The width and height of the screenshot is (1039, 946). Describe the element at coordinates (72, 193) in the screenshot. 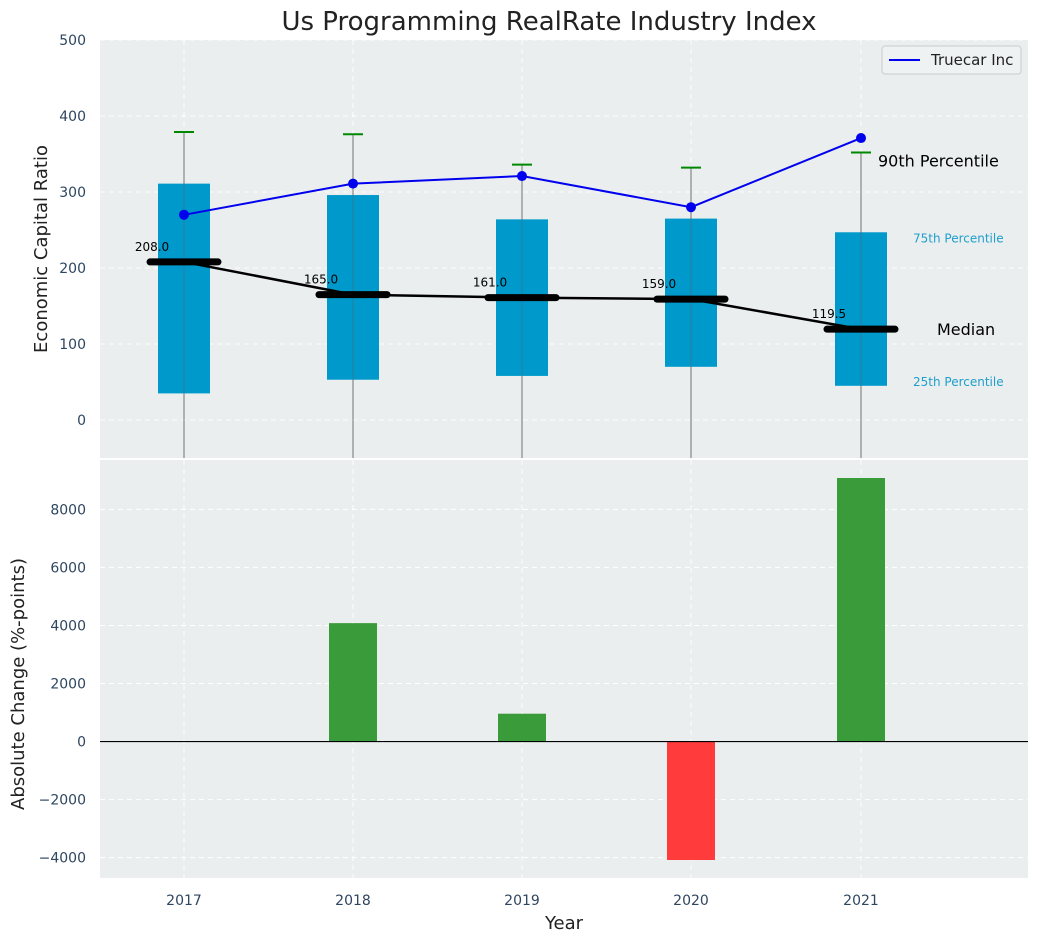

I see `top-y-tick-label: 300` at that location.